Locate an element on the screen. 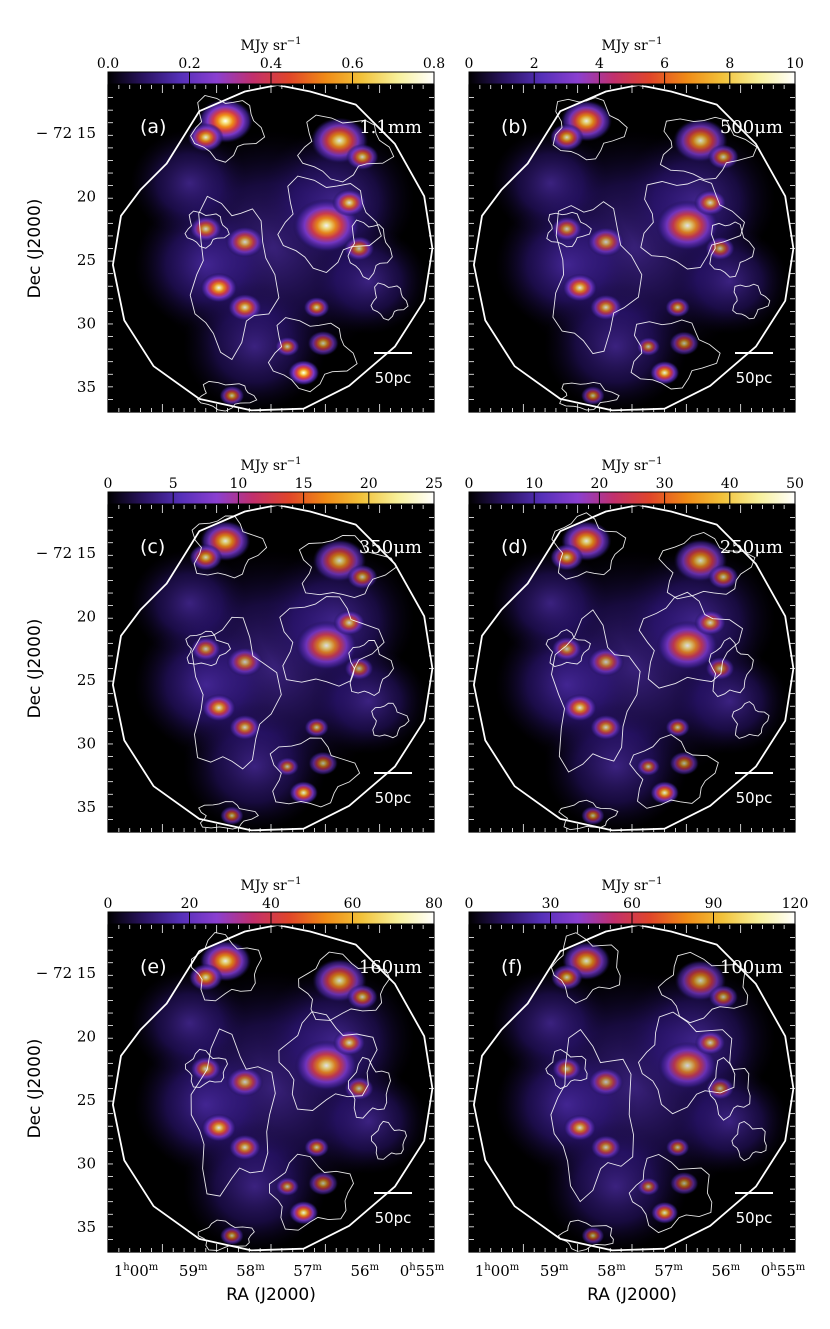 Image resolution: width=830 pixels, height=1329 pixels. ra-tick-label: 57m is located at coordinates (307, 1271).